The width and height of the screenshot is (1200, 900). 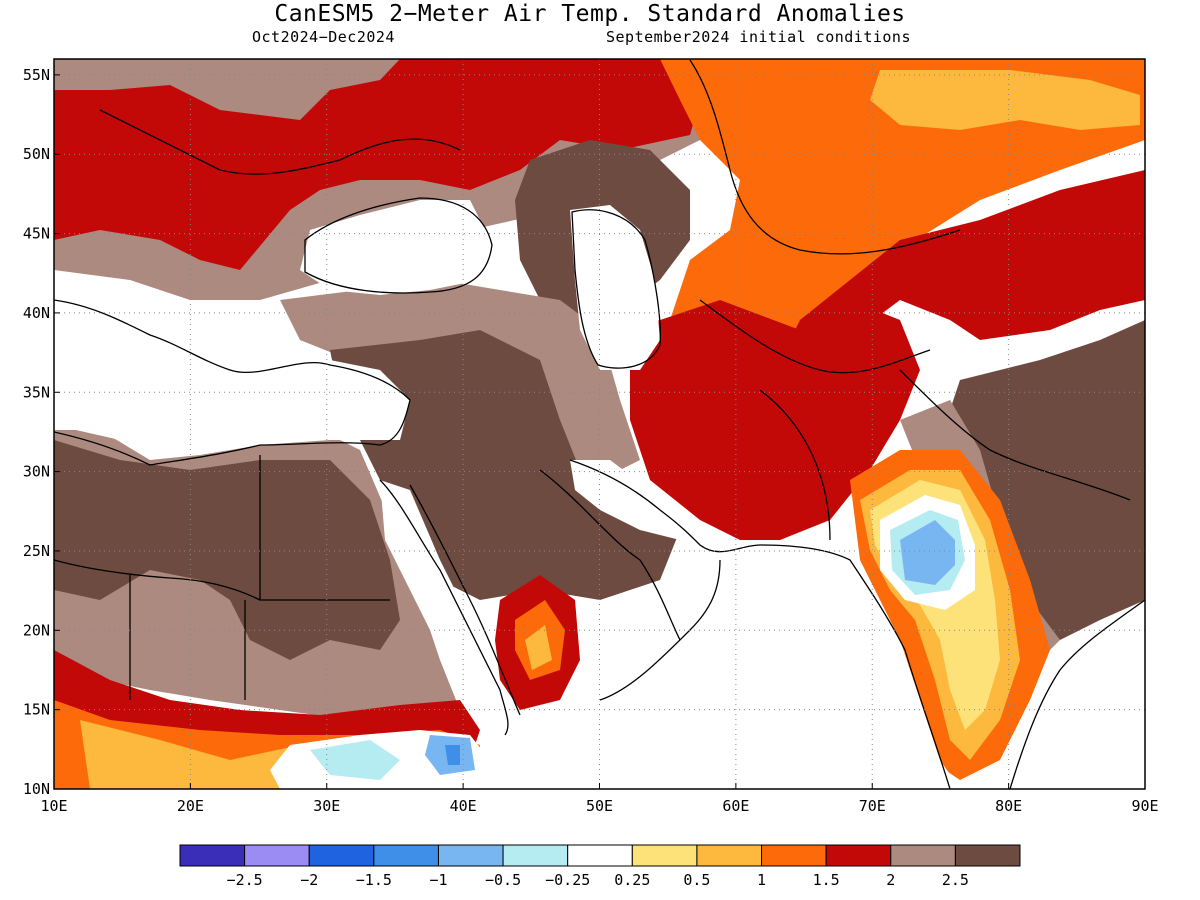 What do you see at coordinates (36, 392) in the screenshot?
I see `lat-tick-label: 35N` at bounding box center [36, 392].